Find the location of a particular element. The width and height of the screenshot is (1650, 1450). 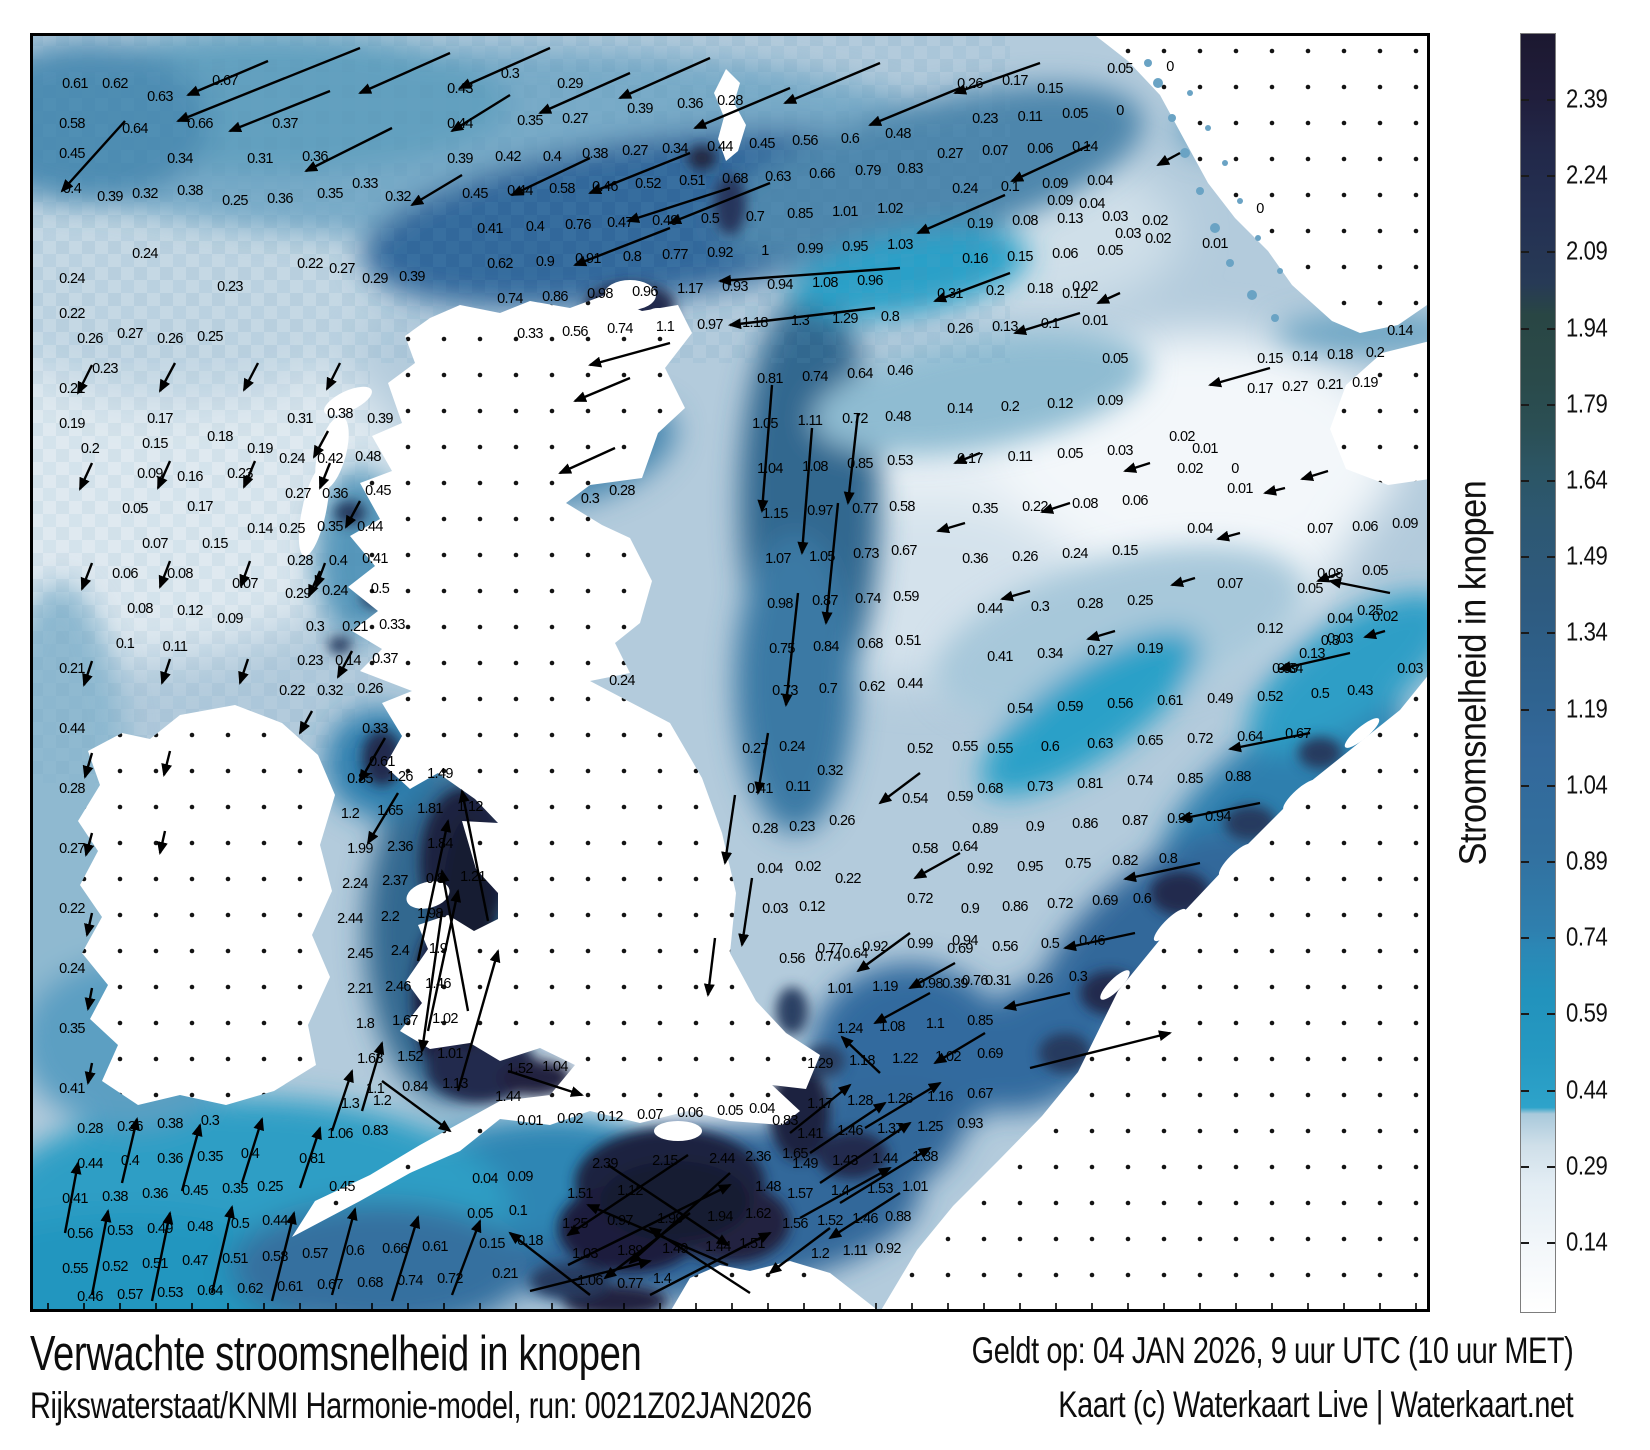

speed-value: 0.26 is located at coordinates (1025, 557).